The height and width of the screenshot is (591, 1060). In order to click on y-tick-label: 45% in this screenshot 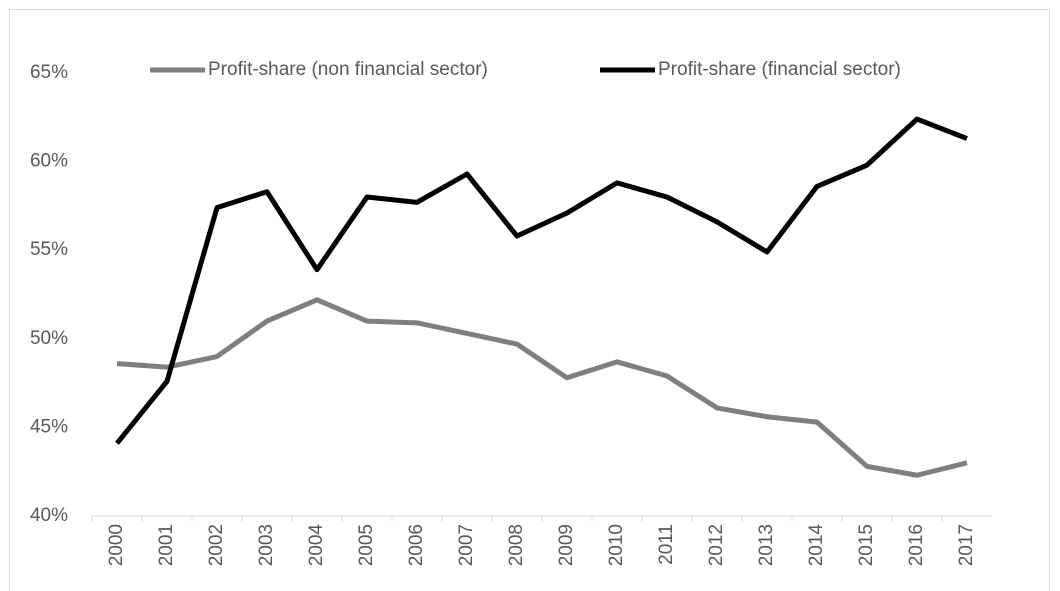, I will do `click(49, 426)`.